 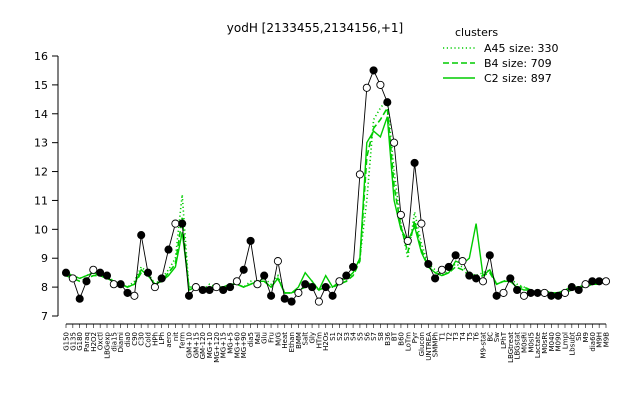 What do you see at coordinates (162, 338) in the screenshot?
I see `x-tick-label: LPh` at bounding box center [162, 338].